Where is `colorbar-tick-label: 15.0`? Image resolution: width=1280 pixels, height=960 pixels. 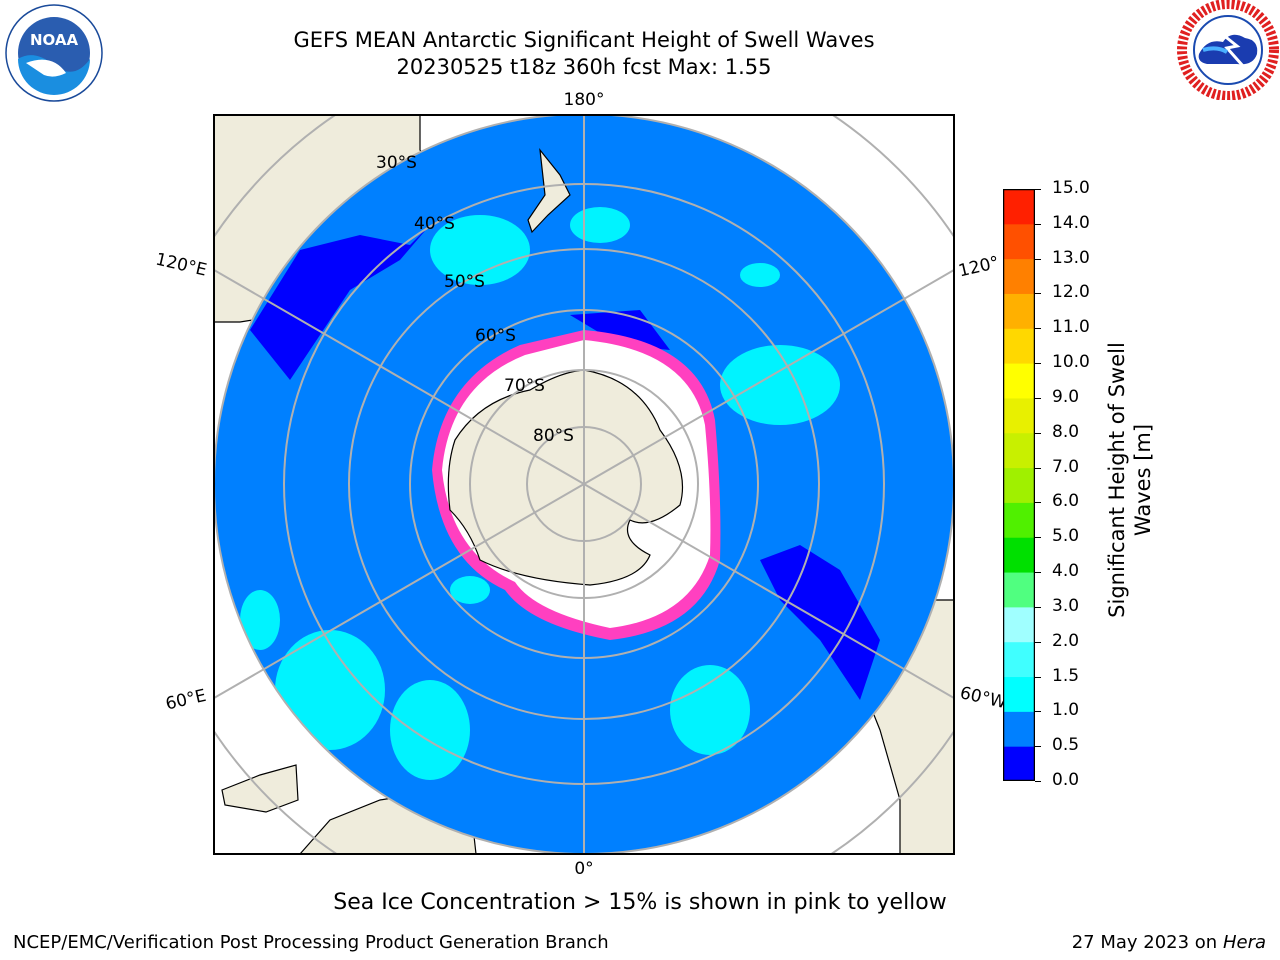 colorbar-tick-label: 15.0 is located at coordinates (1071, 188).